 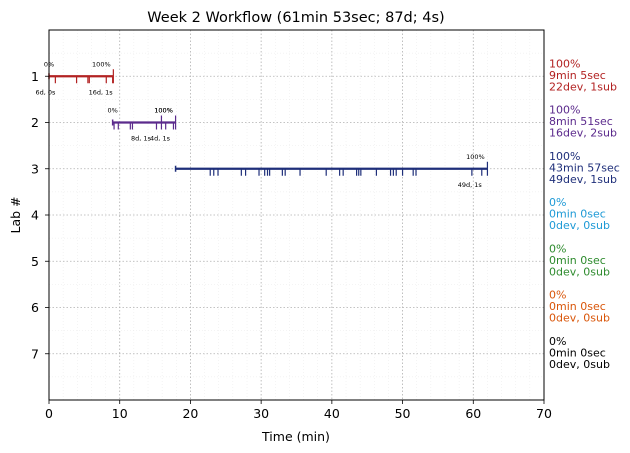 I want to click on summary-line: 43min 57sec, so click(x=584, y=167).